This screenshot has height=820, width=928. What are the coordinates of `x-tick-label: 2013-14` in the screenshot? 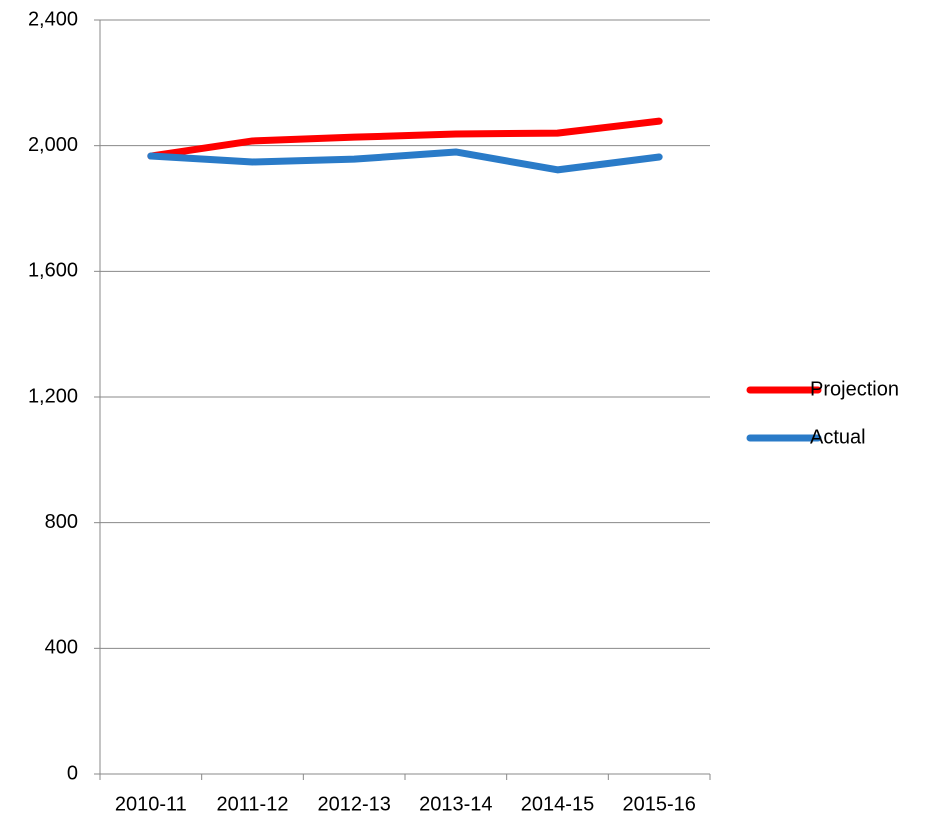 It's located at (455, 804).